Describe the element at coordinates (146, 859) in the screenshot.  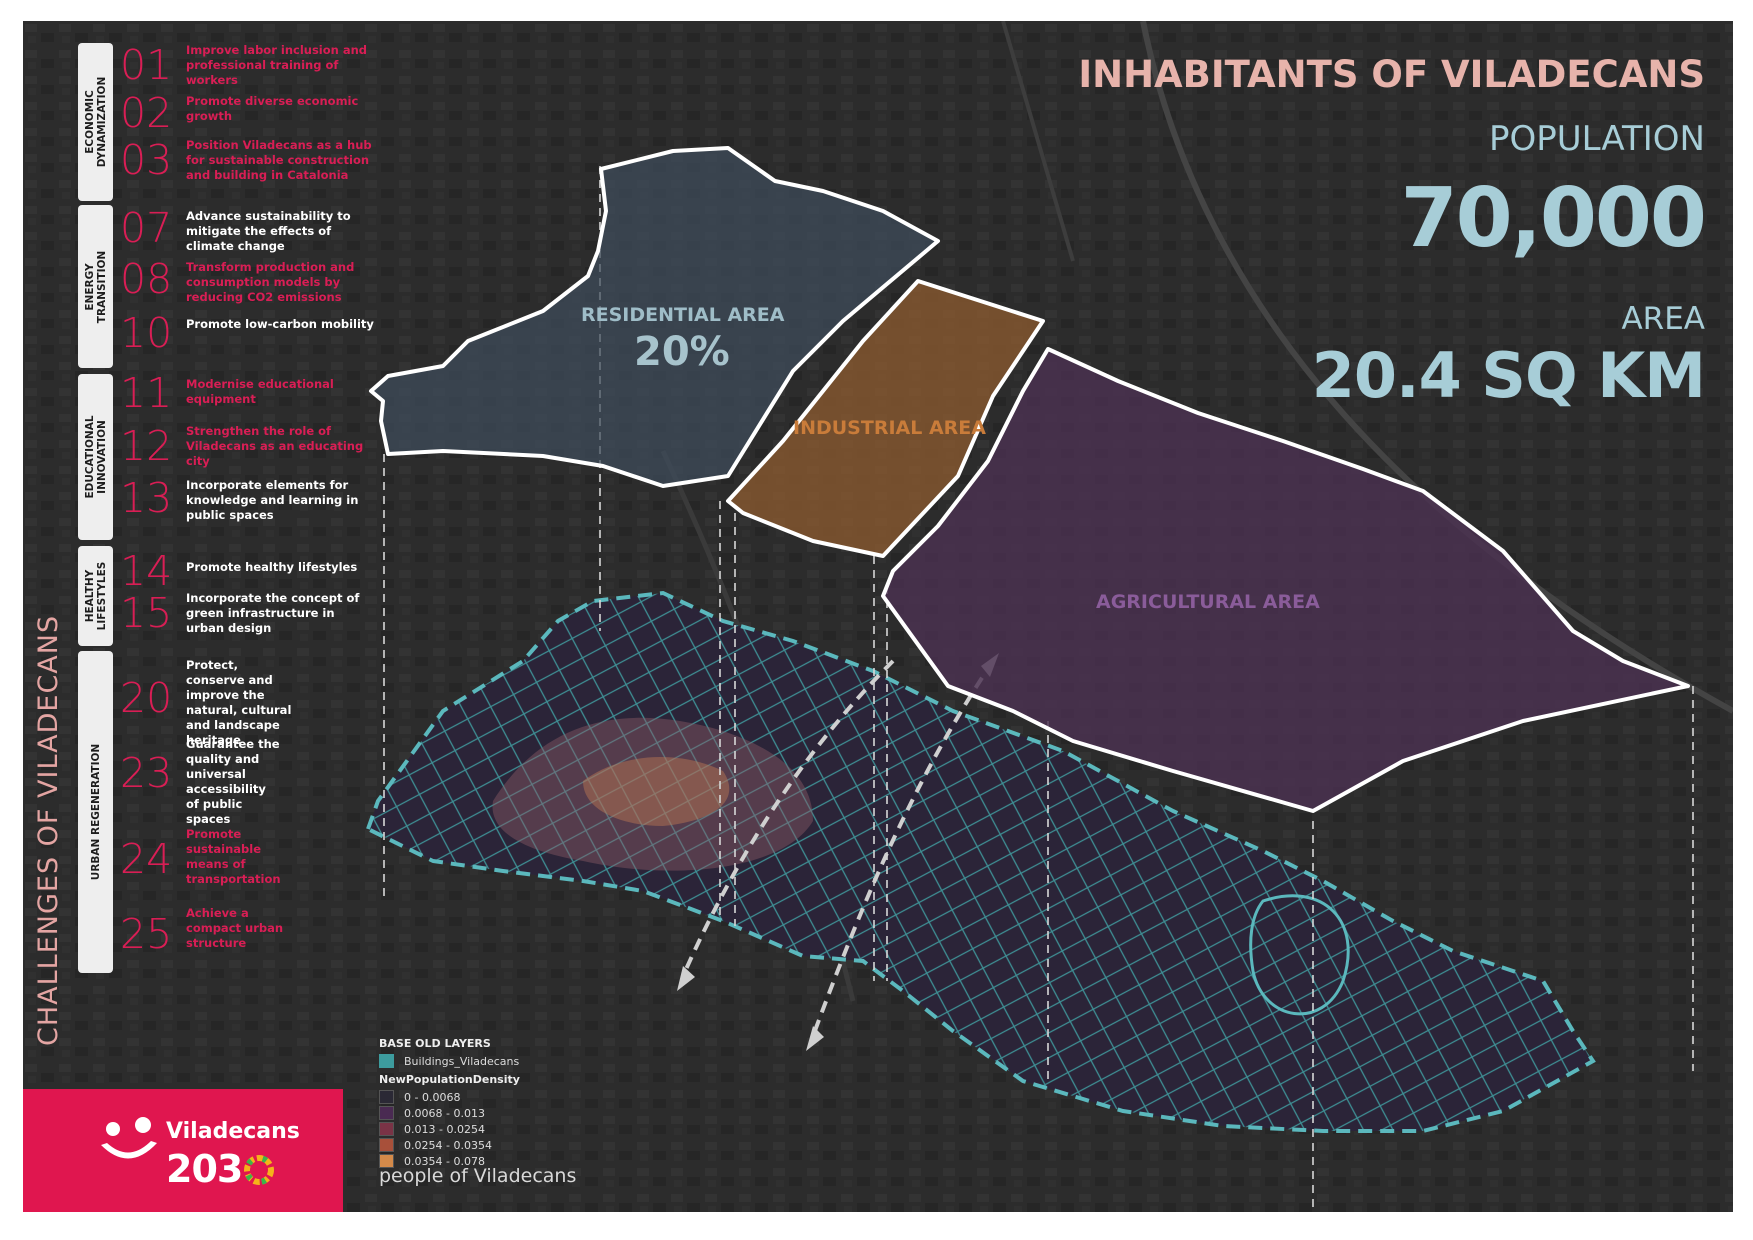
I see `challenge-number: 24` at that location.